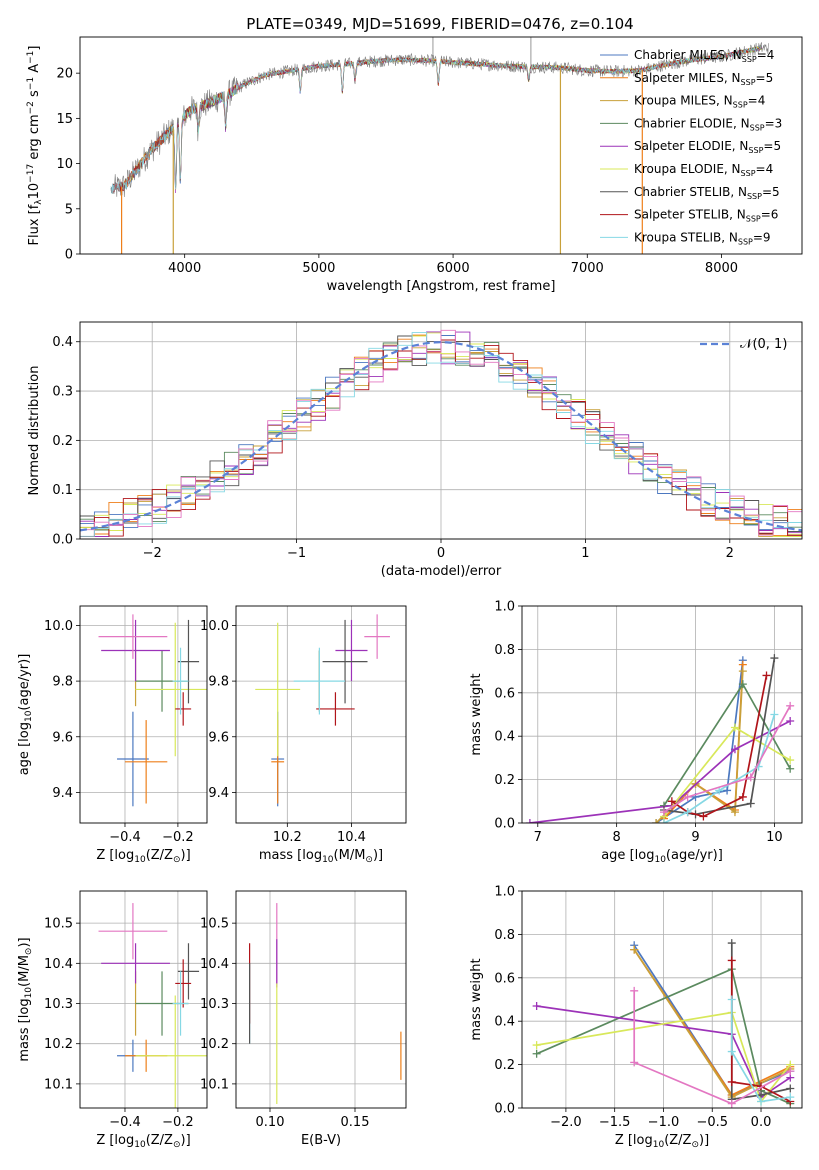 Image resolution: width=819 pixels, height=1170 pixels. Describe the element at coordinates (587, 268) in the screenshot. I see `x-tick-label: 7000` at that location.